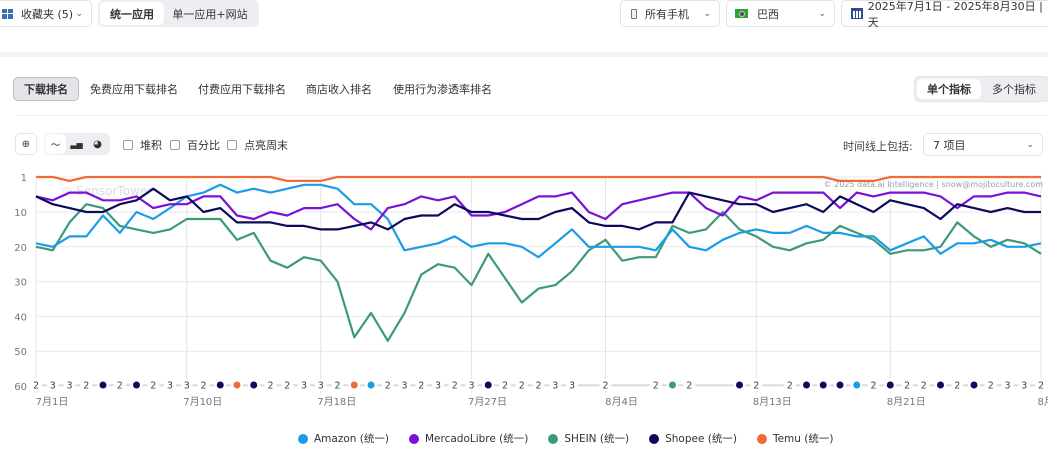 Image resolution: width=1048 pixels, height=451 pixels. Describe the element at coordinates (701, 439) in the screenshot. I see `legend-label: Shopee (统一)` at that location.